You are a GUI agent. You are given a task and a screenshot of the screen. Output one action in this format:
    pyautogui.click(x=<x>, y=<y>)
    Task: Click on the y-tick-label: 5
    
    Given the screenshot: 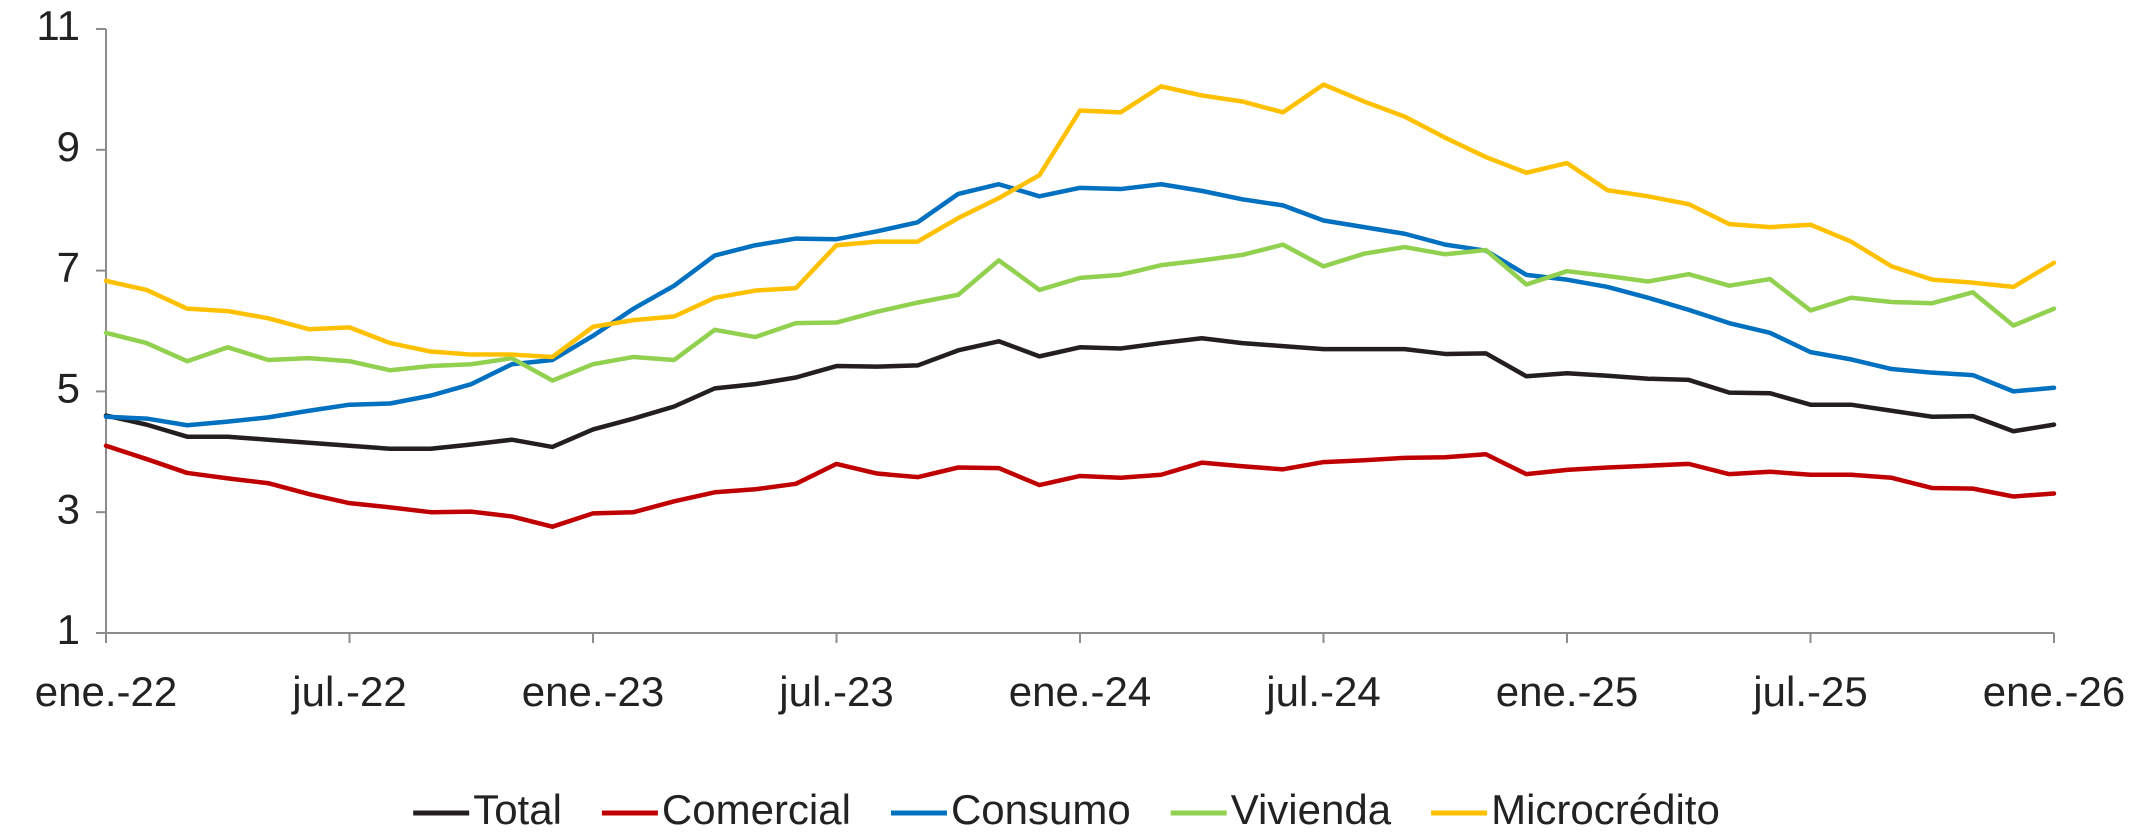 What is the action you would take?
    pyautogui.click(x=68, y=387)
    